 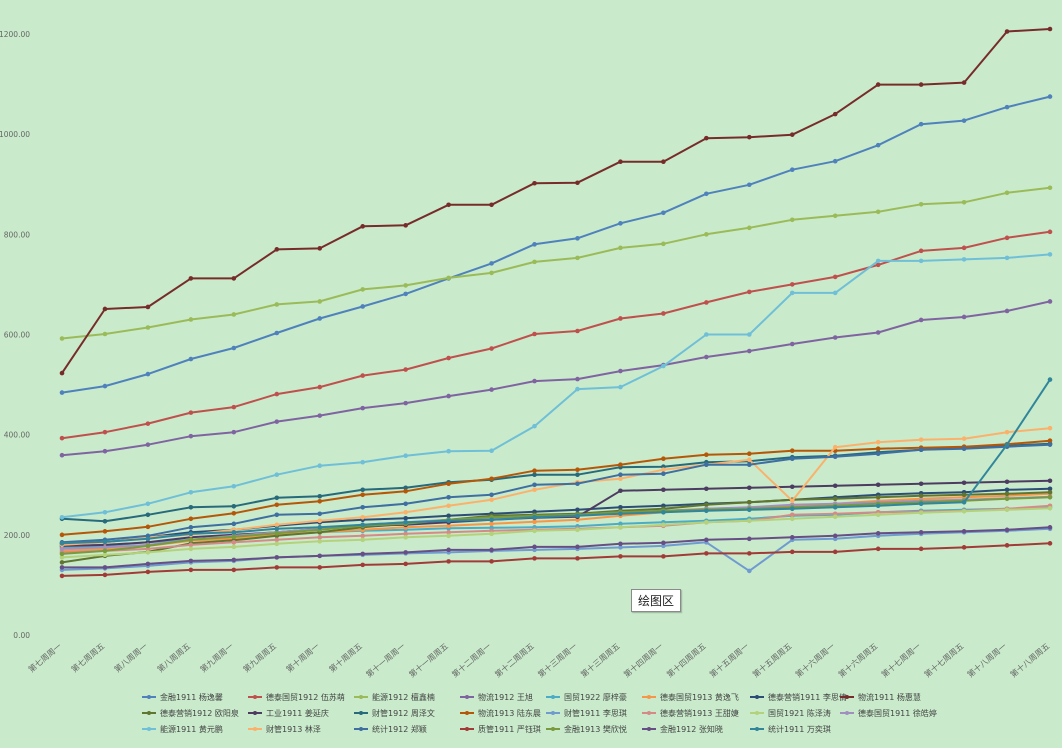 What do you see at coordinates (394, 713) in the screenshot?
I see `legend-item: 财管1912 周泽文` at bounding box center [394, 713].